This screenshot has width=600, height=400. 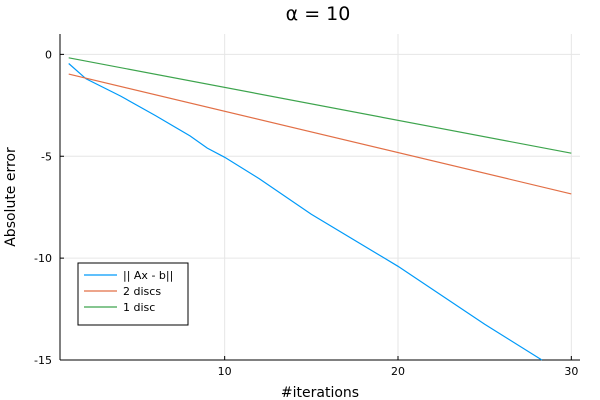 I want to click on x-axis-label: #iterations, so click(x=320, y=392).